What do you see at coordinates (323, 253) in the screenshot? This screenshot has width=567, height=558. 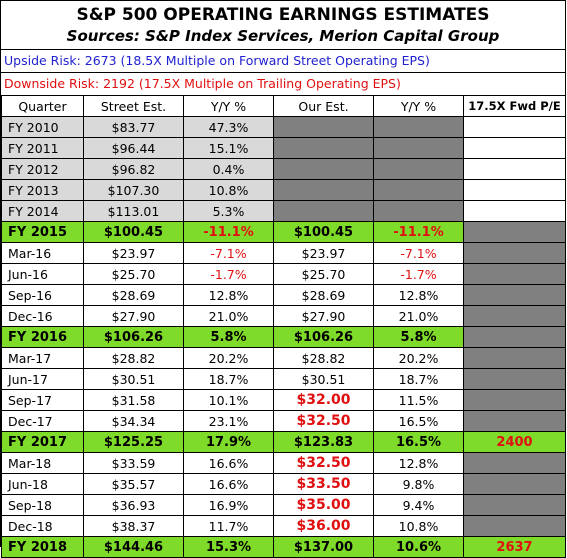 I see `cell-our-est: $23.97` at bounding box center [323, 253].